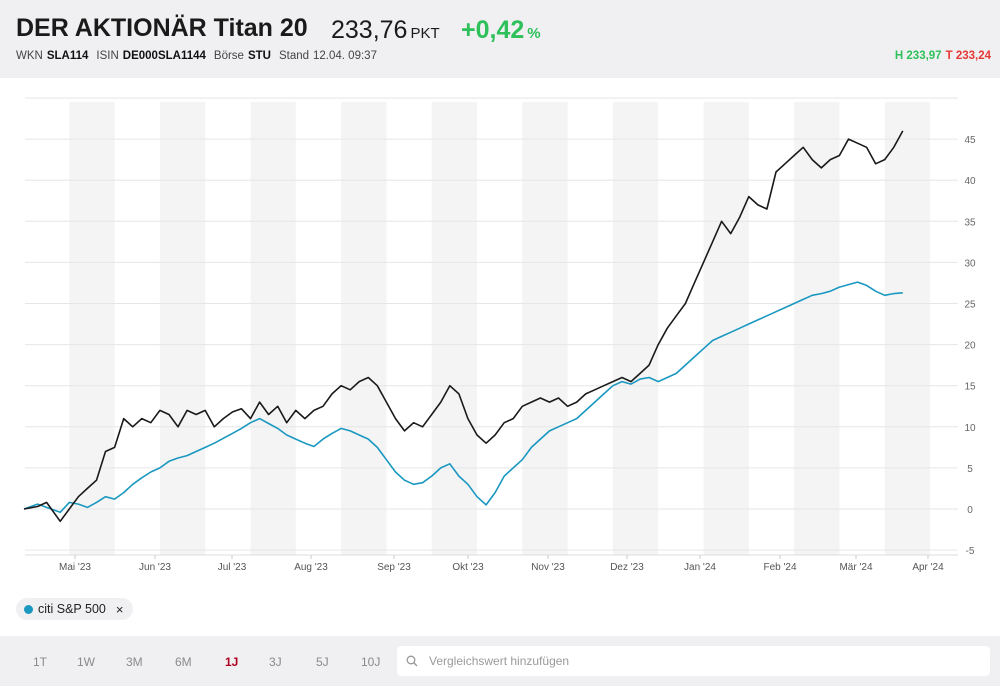  What do you see at coordinates (700, 567) in the screenshot?
I see `x-tick-label: Jan '24` at bounding box center [700, 567].